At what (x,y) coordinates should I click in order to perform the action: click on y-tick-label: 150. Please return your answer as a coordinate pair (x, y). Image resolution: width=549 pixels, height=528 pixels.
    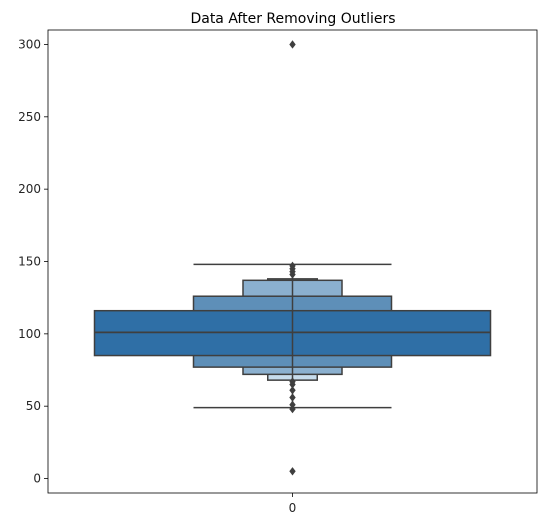
    Looking at the image, I should click on (29, 262).